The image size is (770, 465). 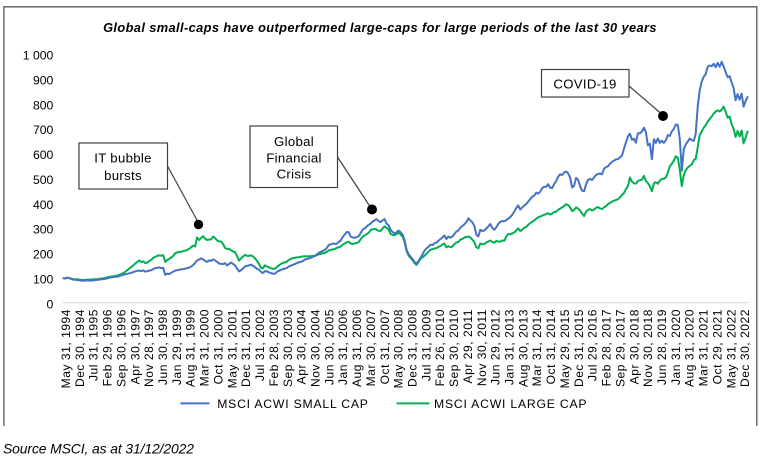 What do you see at coordinates (690, 348) in the screenshot?
I see `svg-text: Aug 31, 2020` at bounding box center [690, 348].